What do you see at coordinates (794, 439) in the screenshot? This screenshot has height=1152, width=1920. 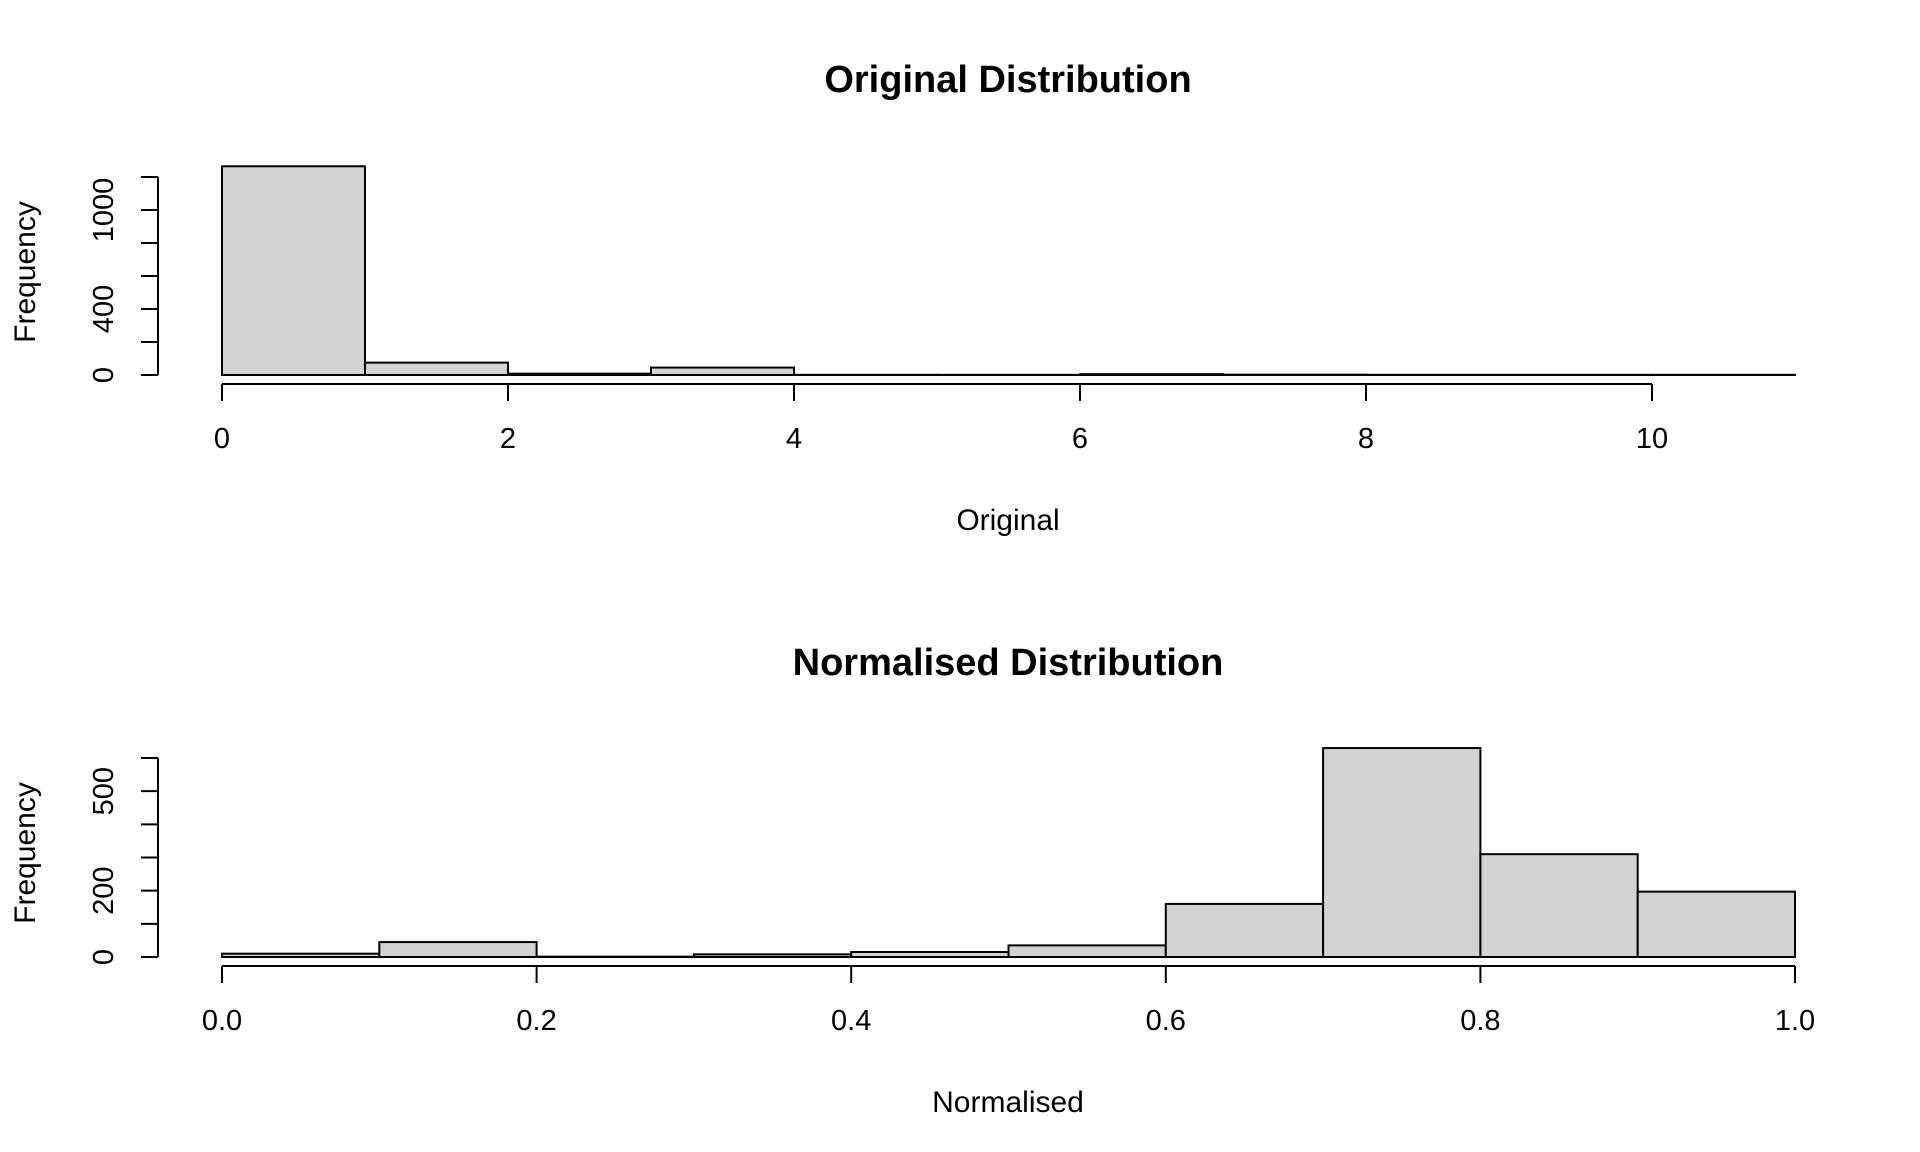 I see `x-tick-label: 4` at bounding box center [794, 439].